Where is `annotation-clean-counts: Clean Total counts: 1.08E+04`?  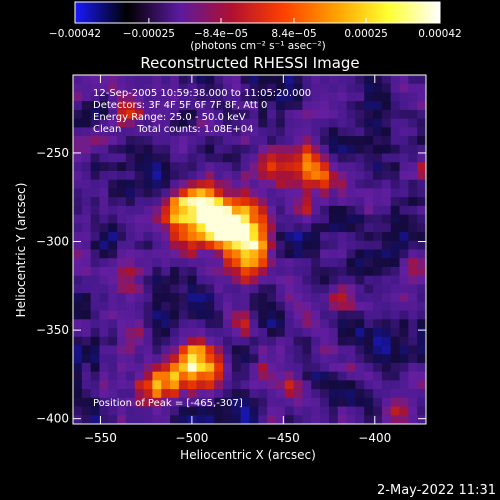 annotation-clean-counts: Clean Total counts: 1.08E+04 is located at coordinates (173, 129).